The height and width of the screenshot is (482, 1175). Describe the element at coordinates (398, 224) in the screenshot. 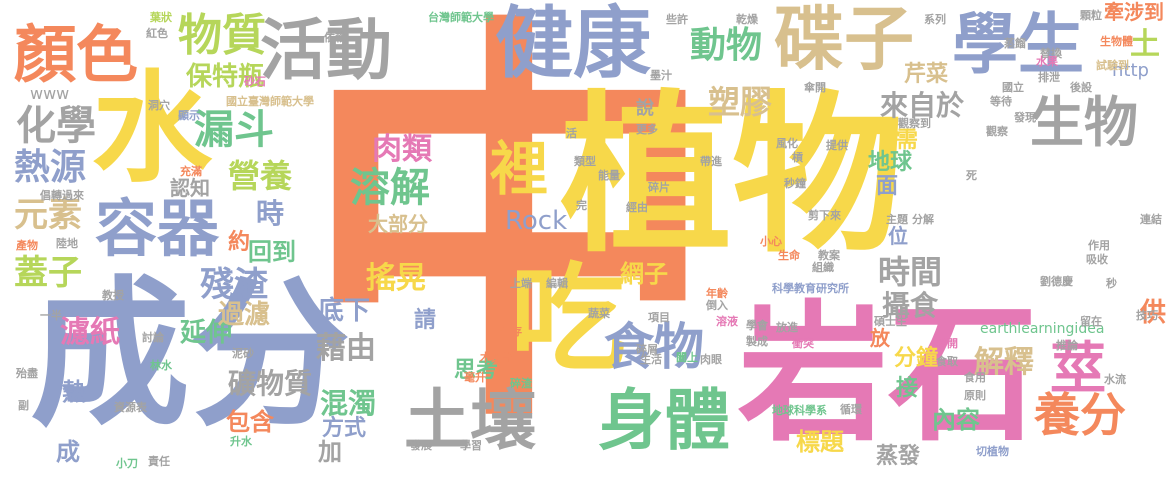

I see `word-dabufen: 大部分` at that location.